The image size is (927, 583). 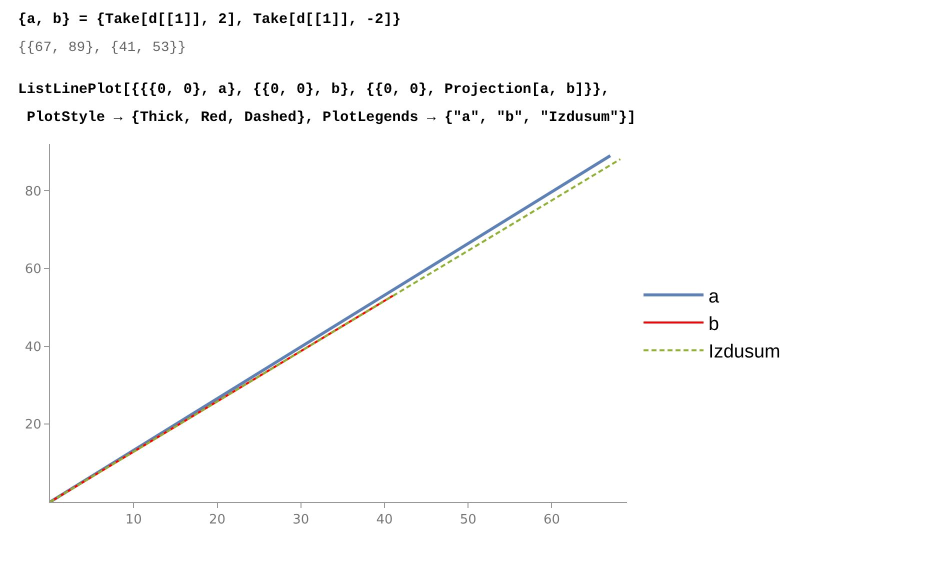 What do you see at coordinates (314, 90) in the screenshot?
I see `text: ListLinePlot[{{{0, 0}, a}, {{0, 0}, b}, {{0, 0}, Projection[a, b]}},` at bounding box center [314, 90].